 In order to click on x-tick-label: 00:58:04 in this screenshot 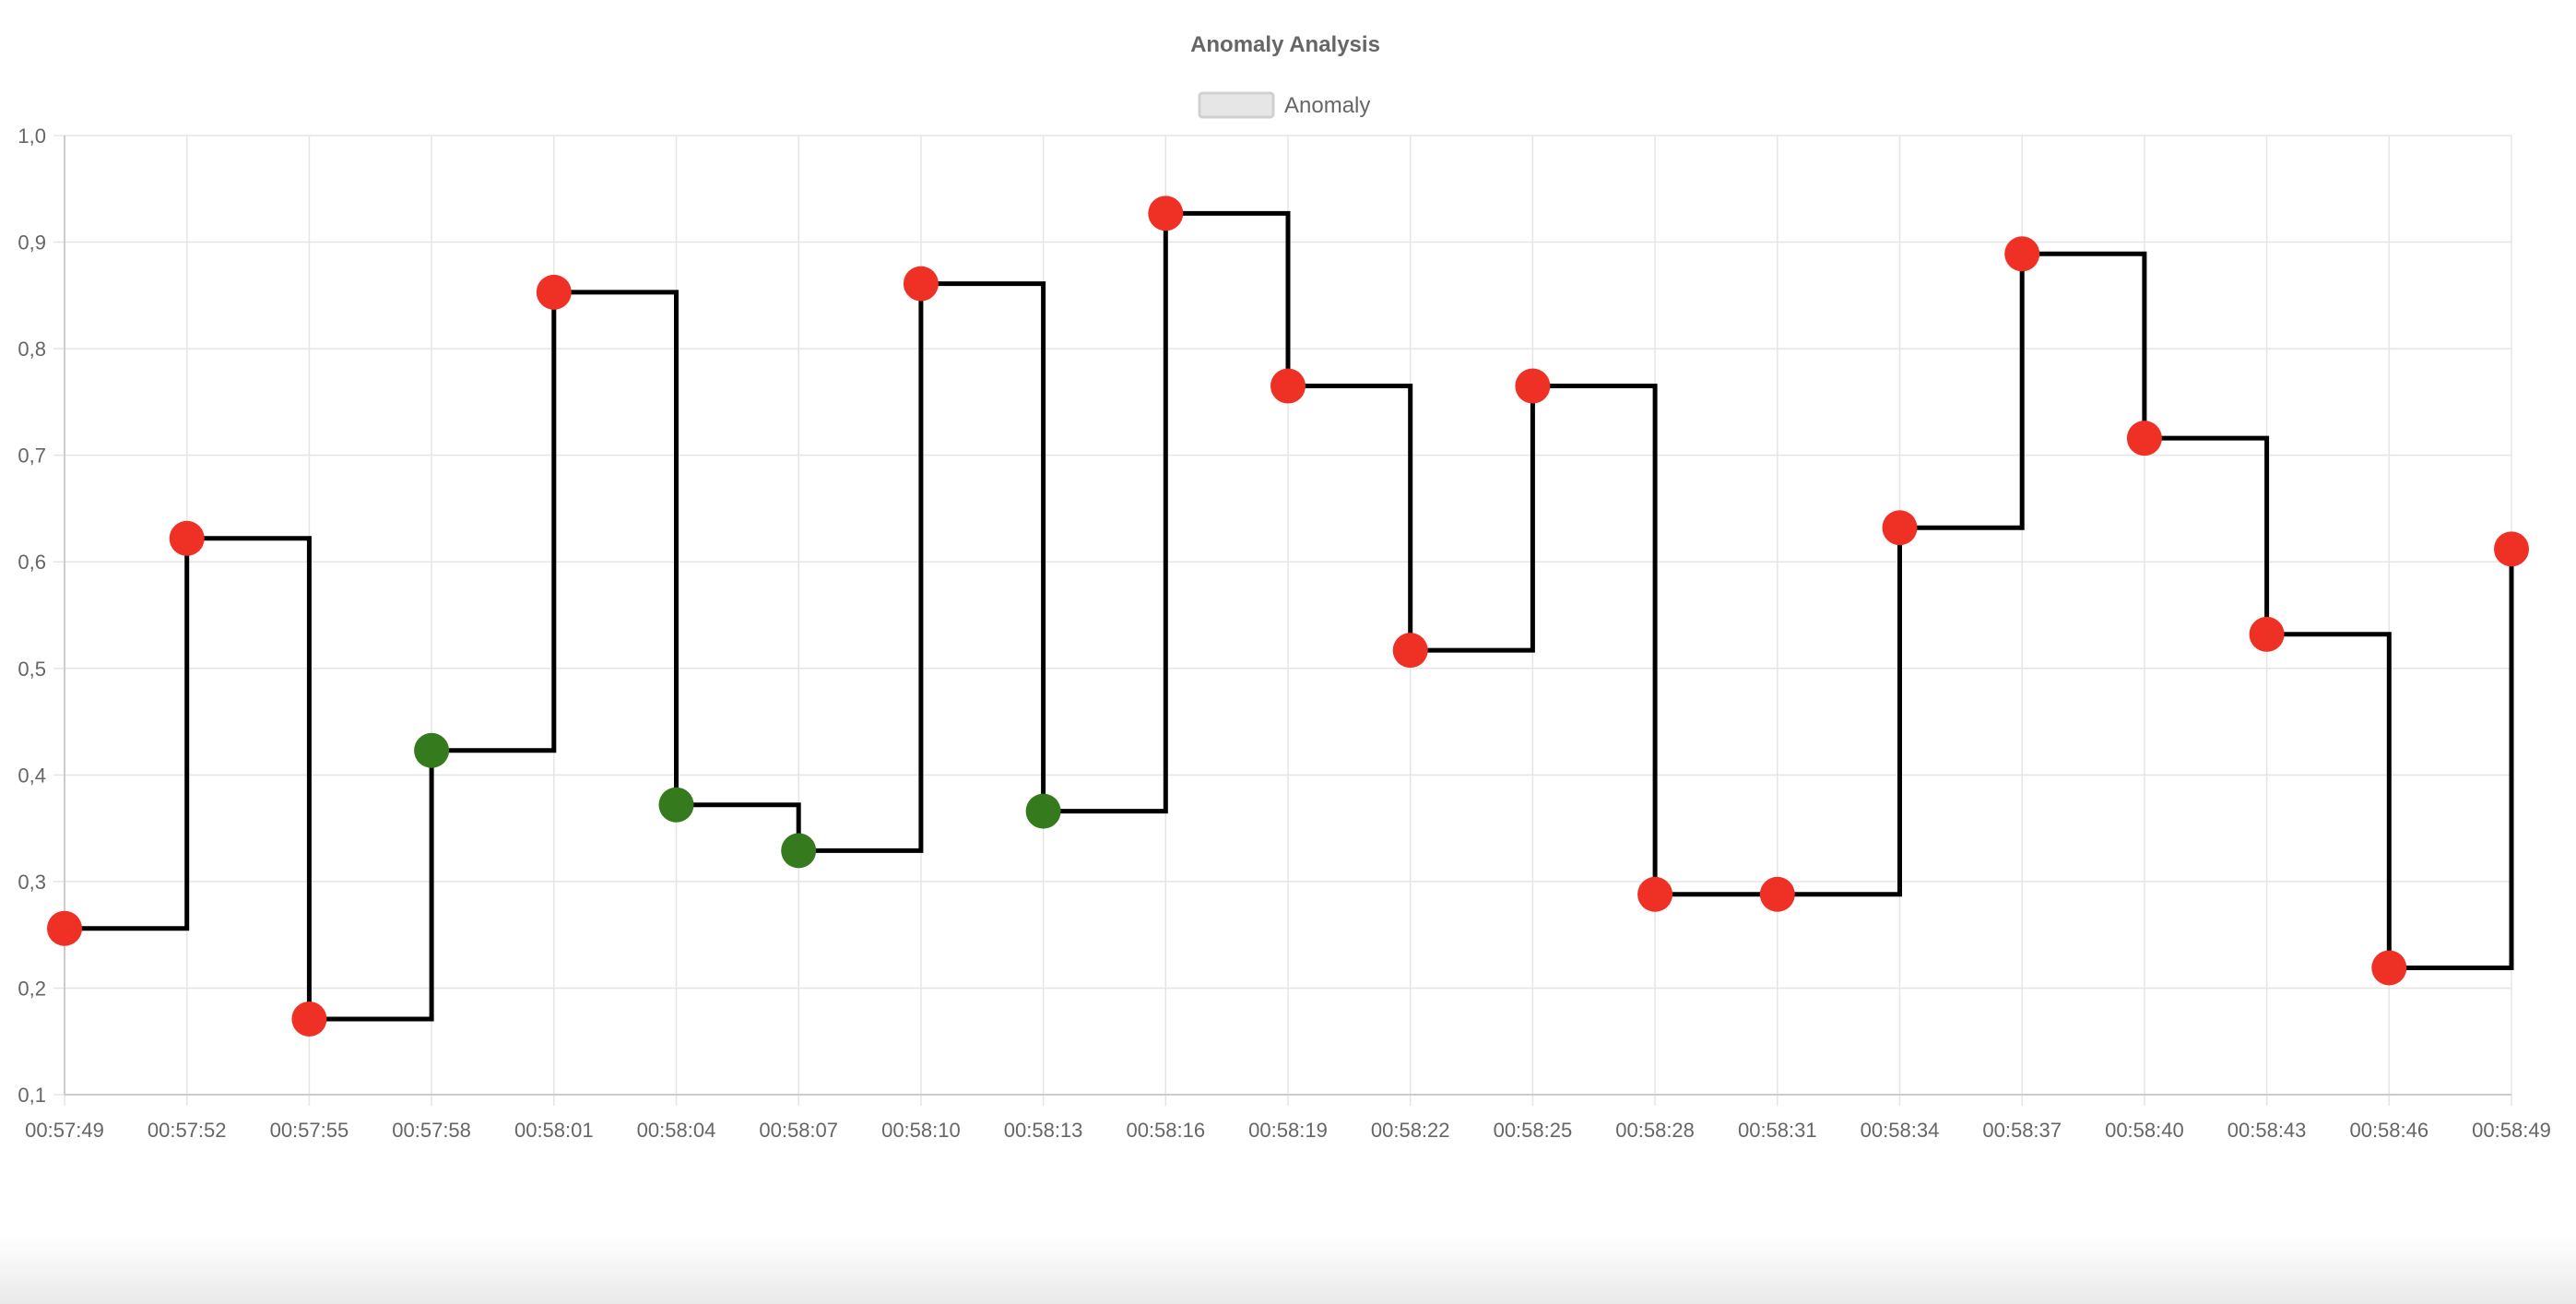, I will do `click(676, 1130)`.